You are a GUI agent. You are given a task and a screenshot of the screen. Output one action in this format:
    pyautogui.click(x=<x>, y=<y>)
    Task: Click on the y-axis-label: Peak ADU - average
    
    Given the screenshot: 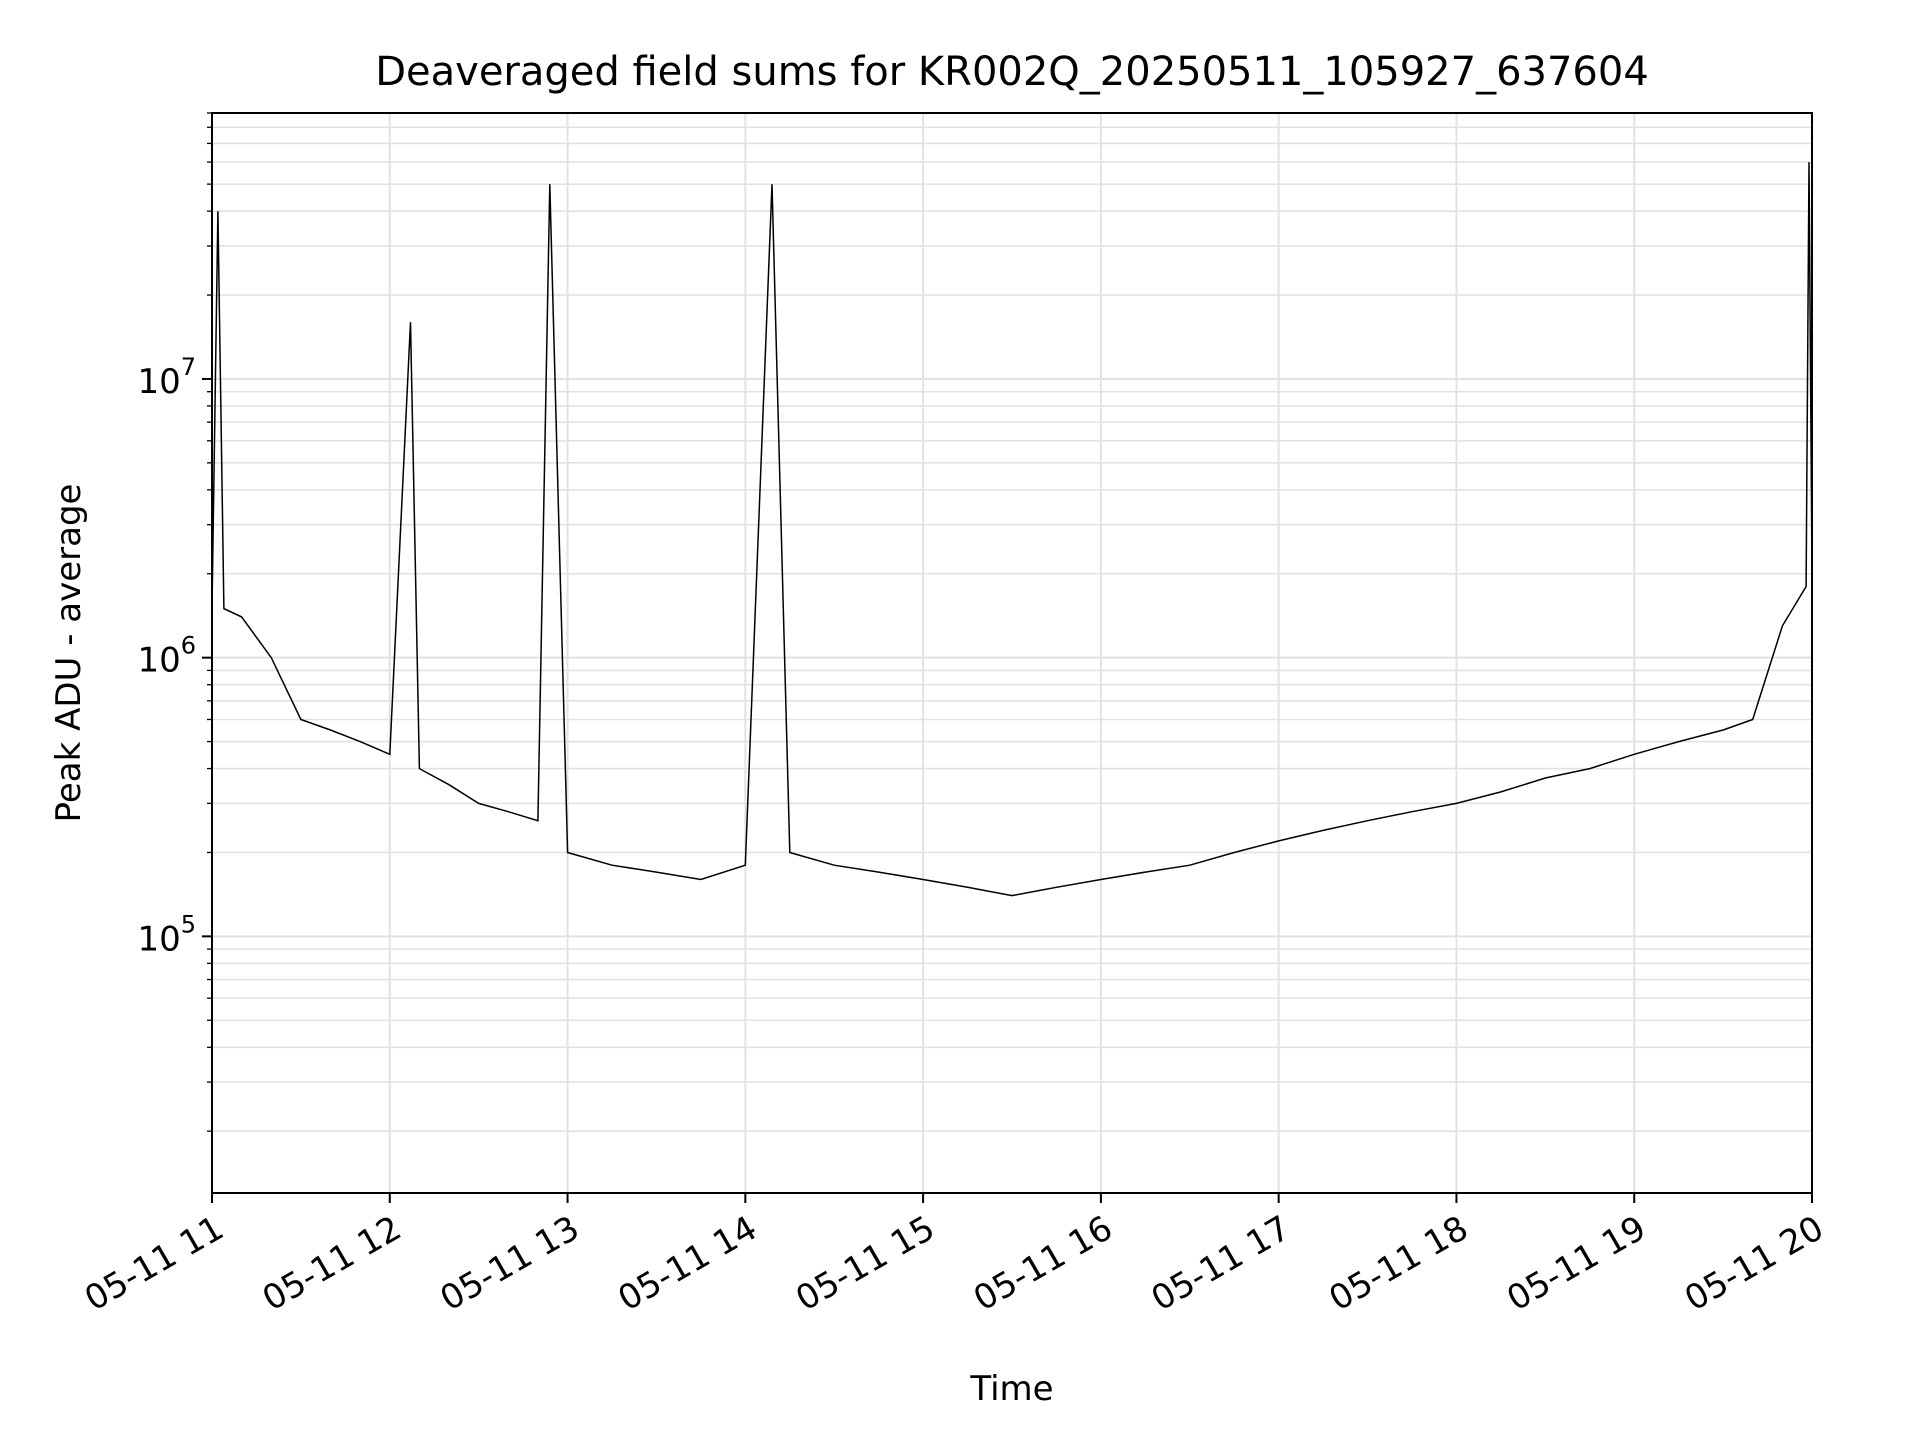 What is the action you would take?
    pyautogui.click(x=69, y=653)
    